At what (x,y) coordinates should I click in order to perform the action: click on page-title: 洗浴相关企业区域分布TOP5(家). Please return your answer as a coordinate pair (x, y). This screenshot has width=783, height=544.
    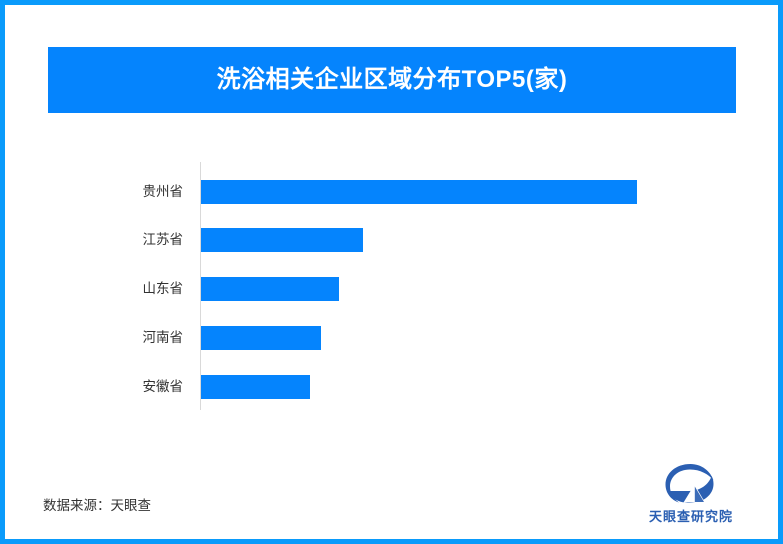
    Looking at the image, I should click on (392, 79).